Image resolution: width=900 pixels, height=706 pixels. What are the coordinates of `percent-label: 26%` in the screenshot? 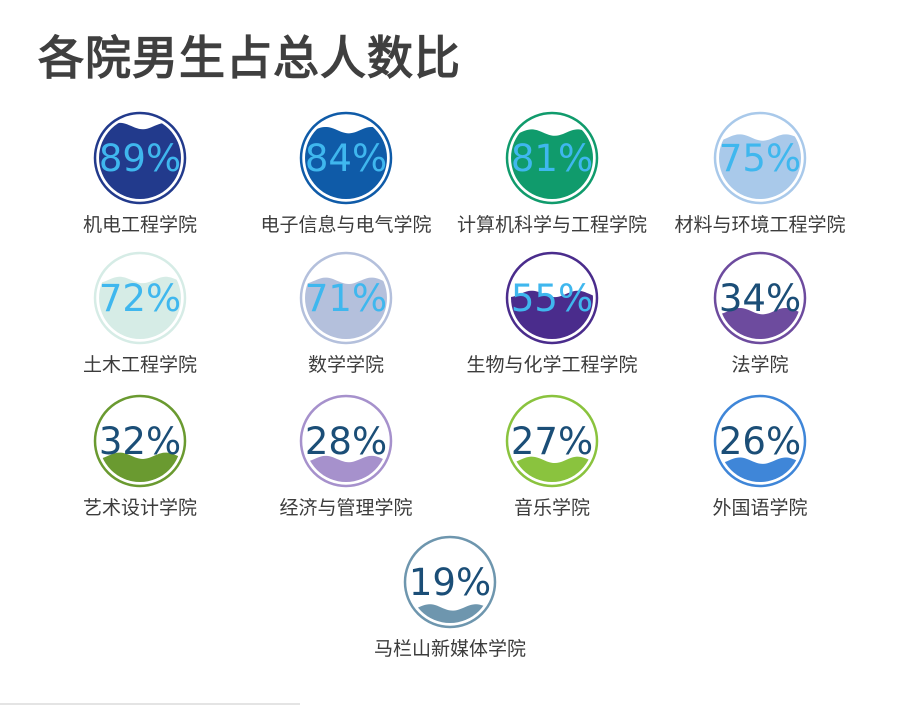 It's located at (760, 441).